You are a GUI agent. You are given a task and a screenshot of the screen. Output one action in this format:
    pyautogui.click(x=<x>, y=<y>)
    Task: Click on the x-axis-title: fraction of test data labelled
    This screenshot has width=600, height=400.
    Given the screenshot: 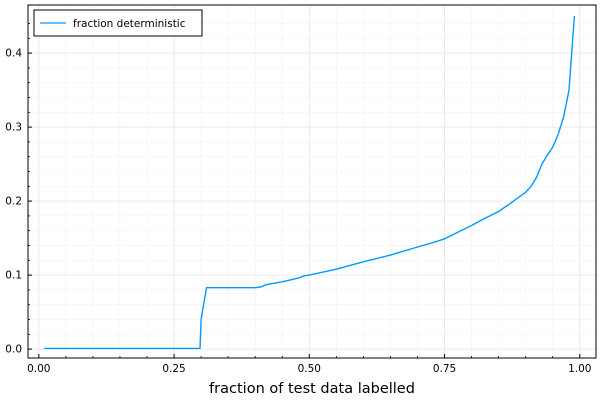 What is the action you would take?
    pyautogui.click(x=312, y=389)
    